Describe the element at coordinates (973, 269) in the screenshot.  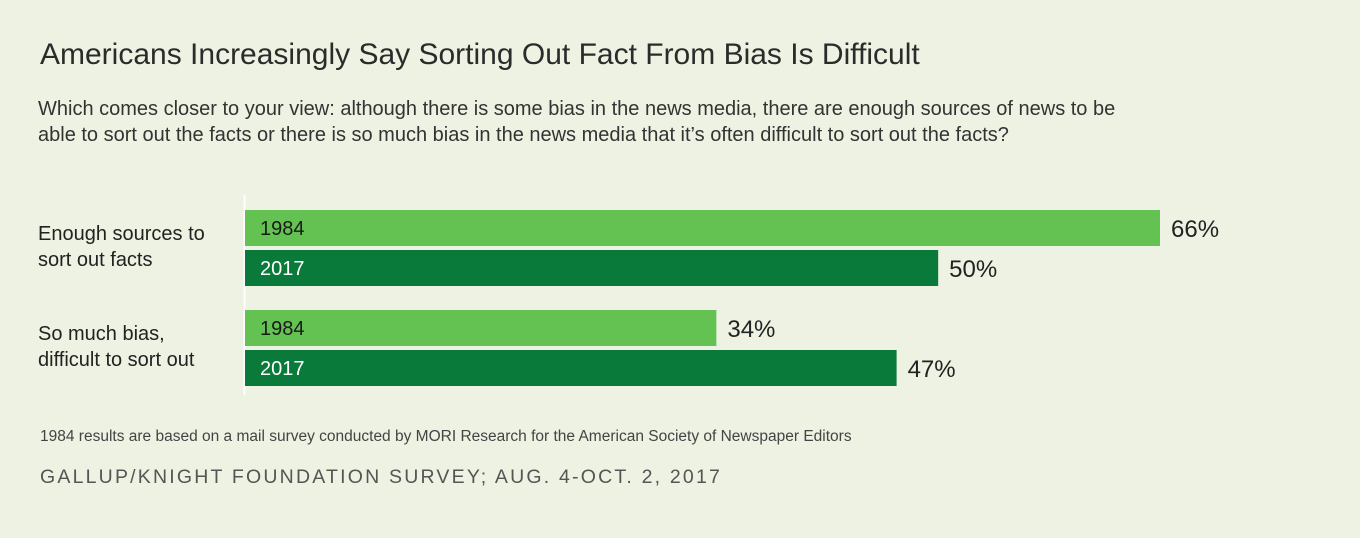
I see `data-label: 50%` at that location.